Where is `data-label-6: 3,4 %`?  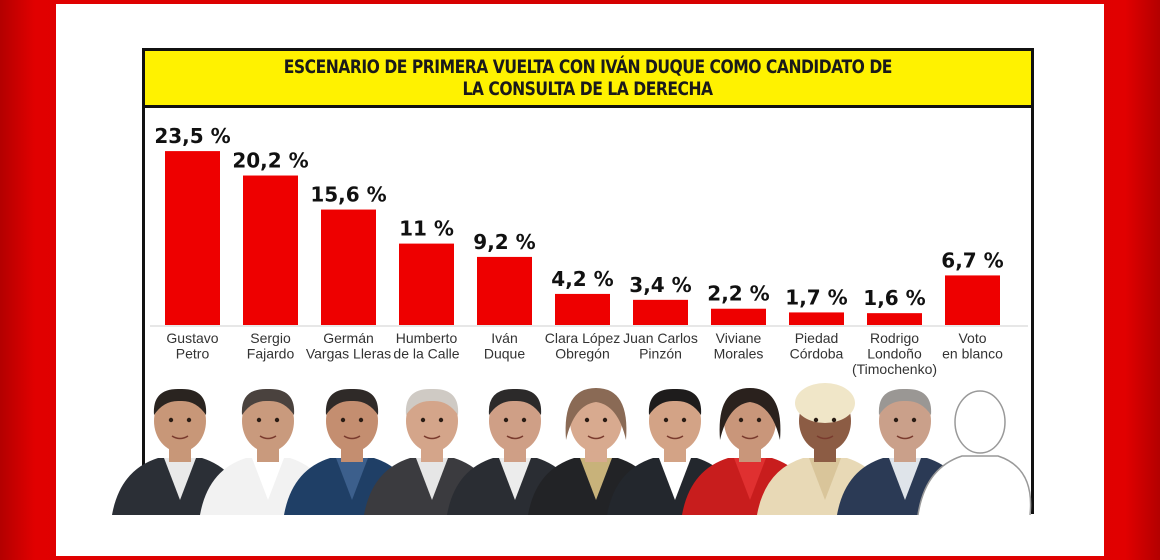 data-label-6: 3,4 % is located at coordinates (660, 285).